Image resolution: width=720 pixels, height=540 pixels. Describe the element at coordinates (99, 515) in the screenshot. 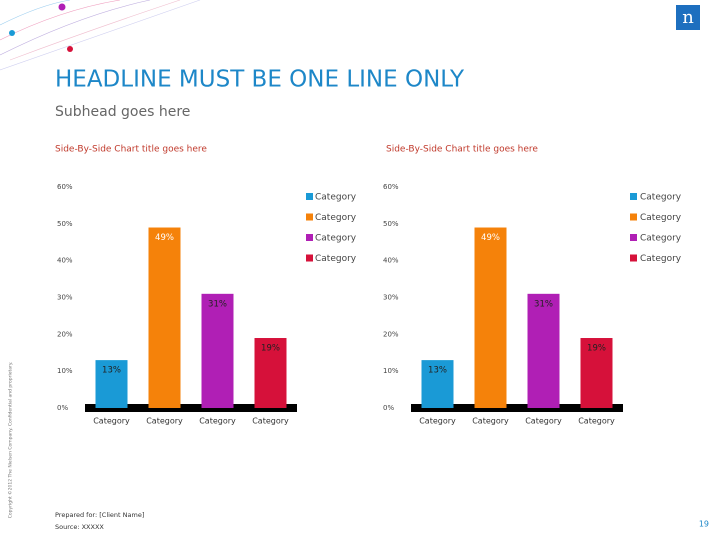

I see `prepared-for: Prepared for: [Client Name]` at that location.